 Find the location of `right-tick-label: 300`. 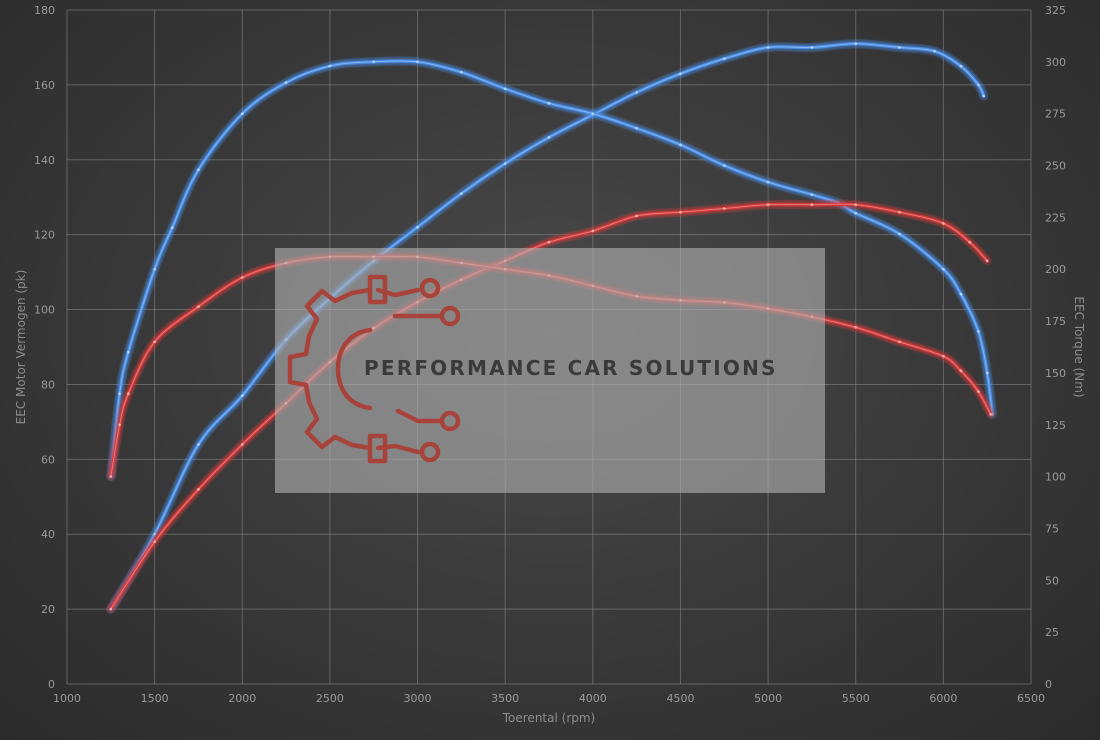

right-tick-label: 300 is located at coordinates (1055, 62).